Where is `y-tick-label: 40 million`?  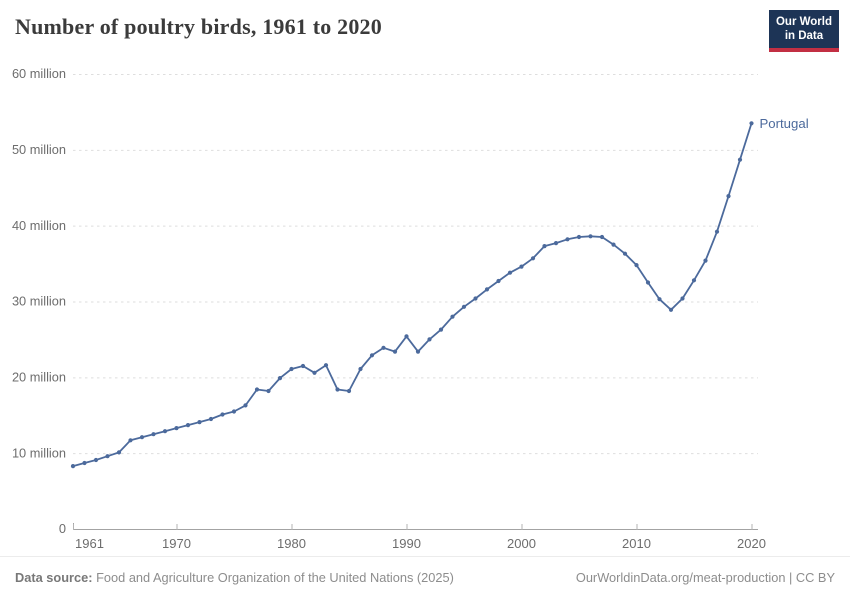 y-tick-label: 40 million is located at coordinates (39, 225).